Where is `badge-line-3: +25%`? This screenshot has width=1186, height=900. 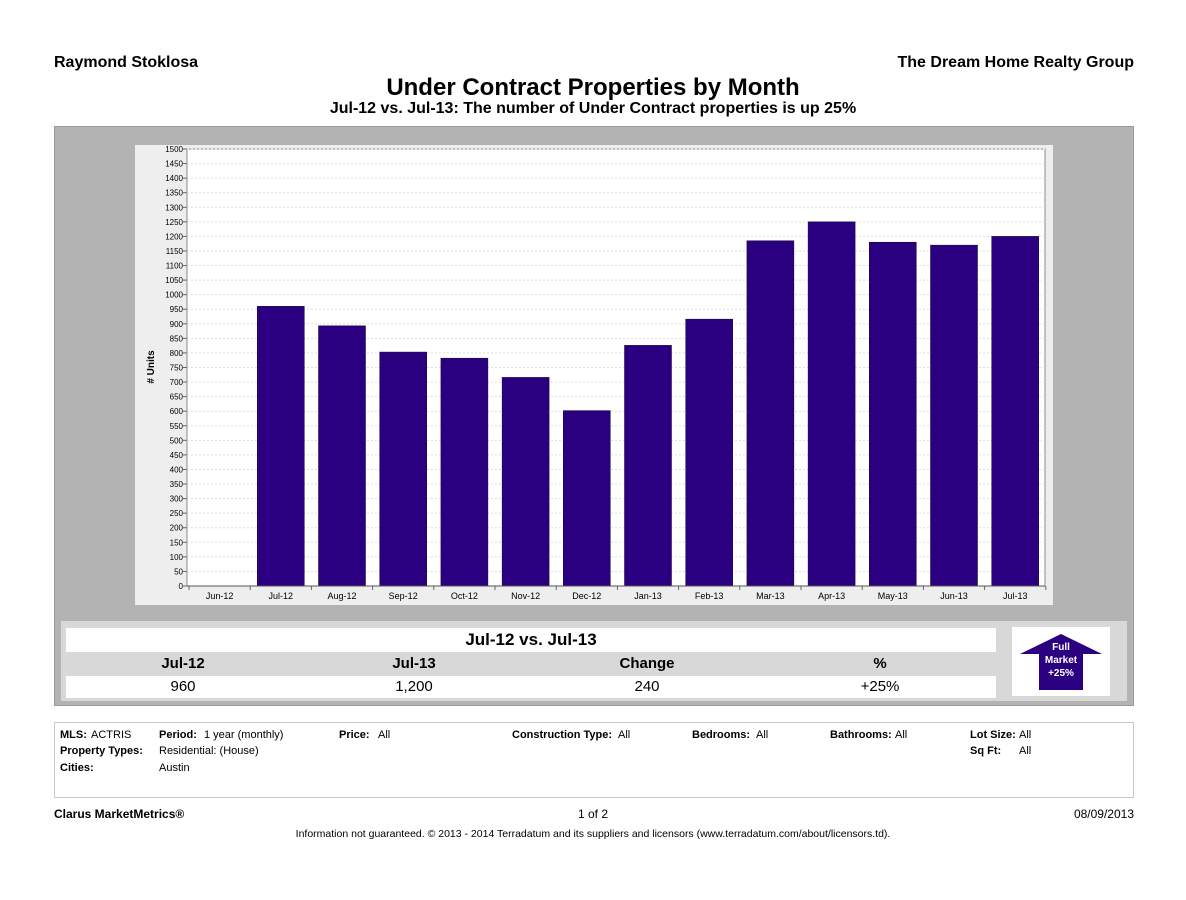 badge-line-3: +25% is located at coordinates (1061, 673).